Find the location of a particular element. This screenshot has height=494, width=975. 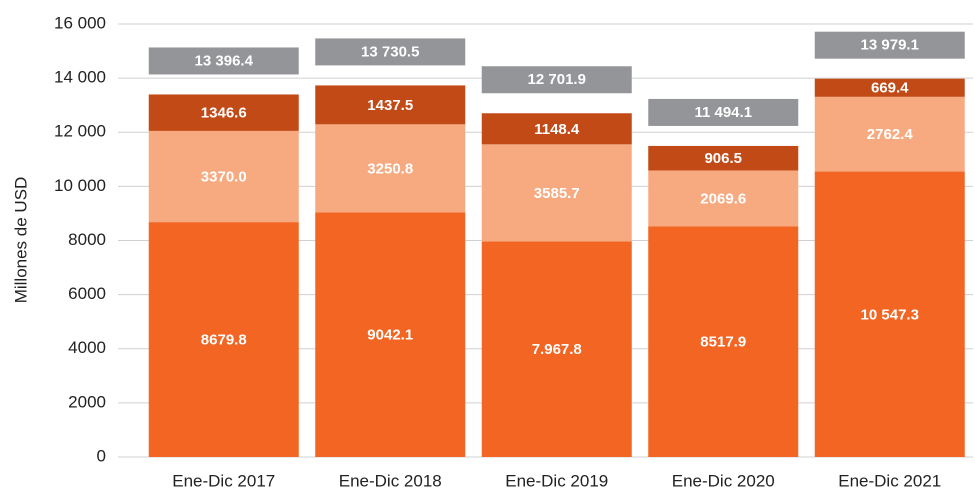

y-tick-label: 4000 is located at coordinates (87, 347).